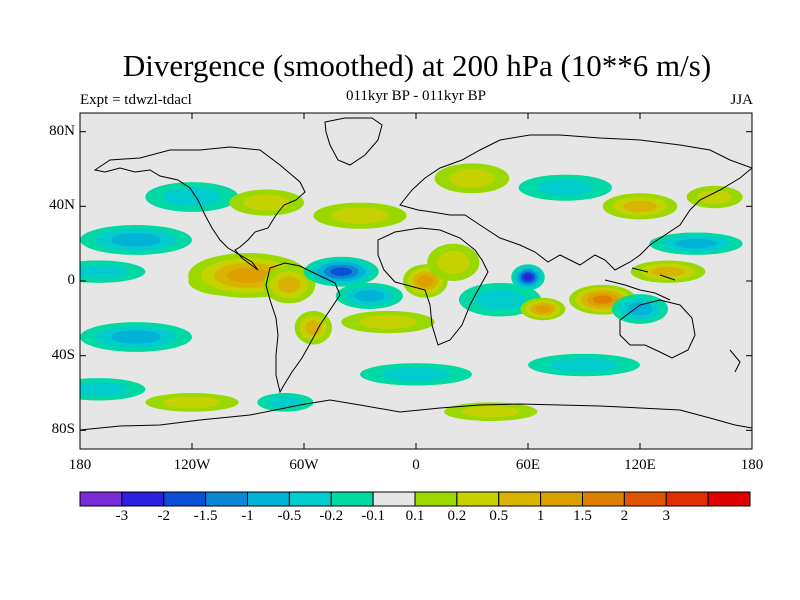  Describe the element at coordinates (416, 465) in the screenshot. I see `lon-tick-label: 0` at that location.